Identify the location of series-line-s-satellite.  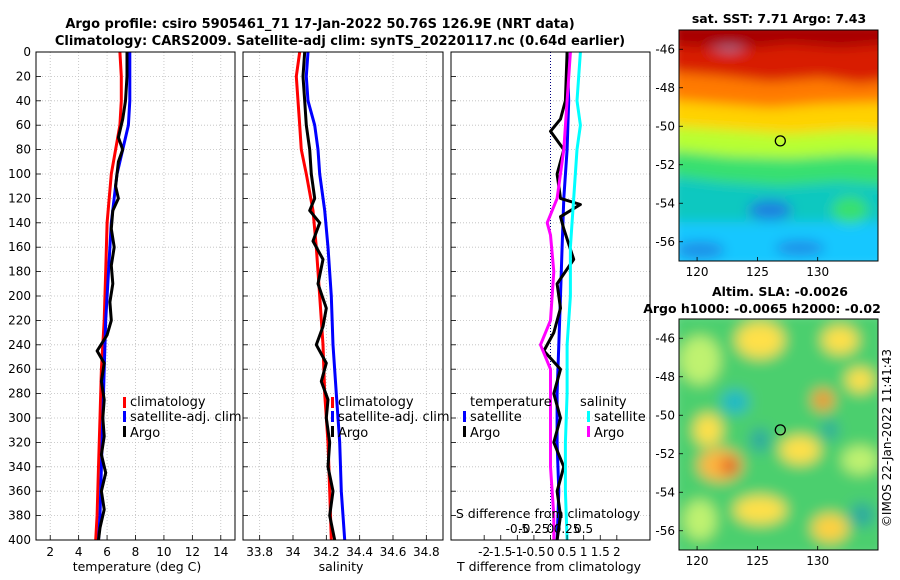
(572, 296).